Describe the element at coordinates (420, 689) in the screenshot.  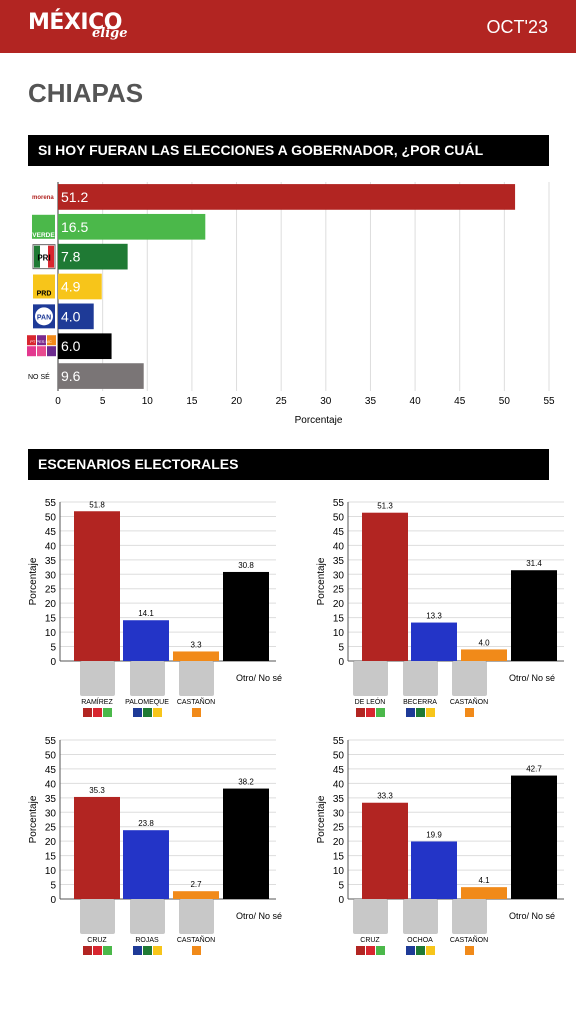
I see `candidate-becerra: BECERRA` at that location.